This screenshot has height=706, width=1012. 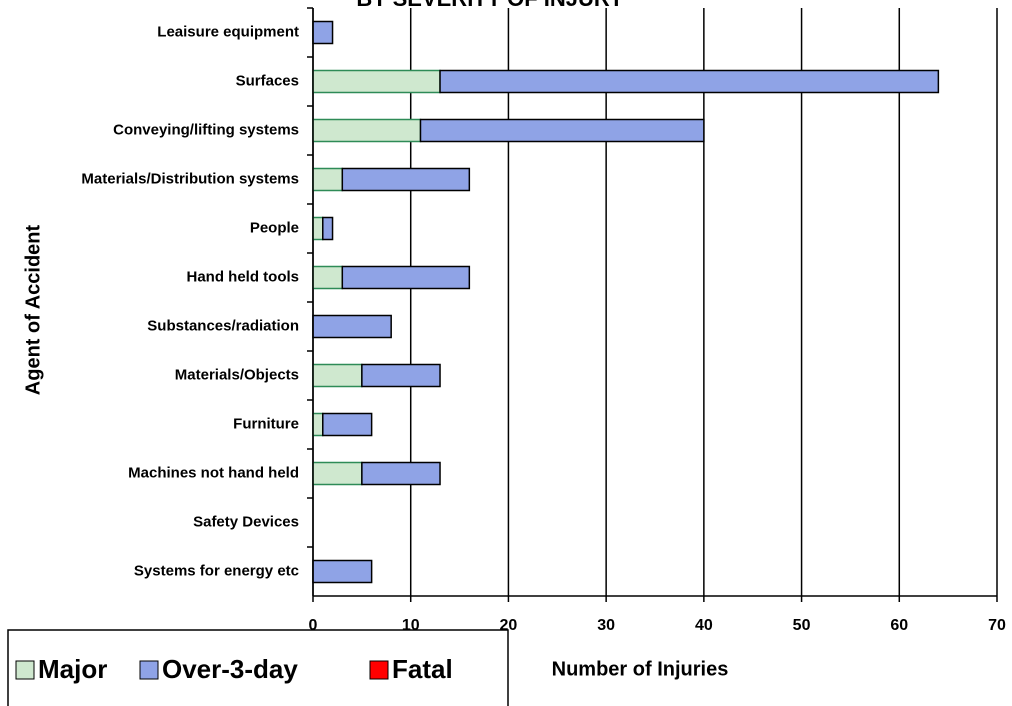 What do you see at coordinates (243, 276) in the screenshot?
I see `y-tick-label: Hand held tools` at bounding box center [243, 276].